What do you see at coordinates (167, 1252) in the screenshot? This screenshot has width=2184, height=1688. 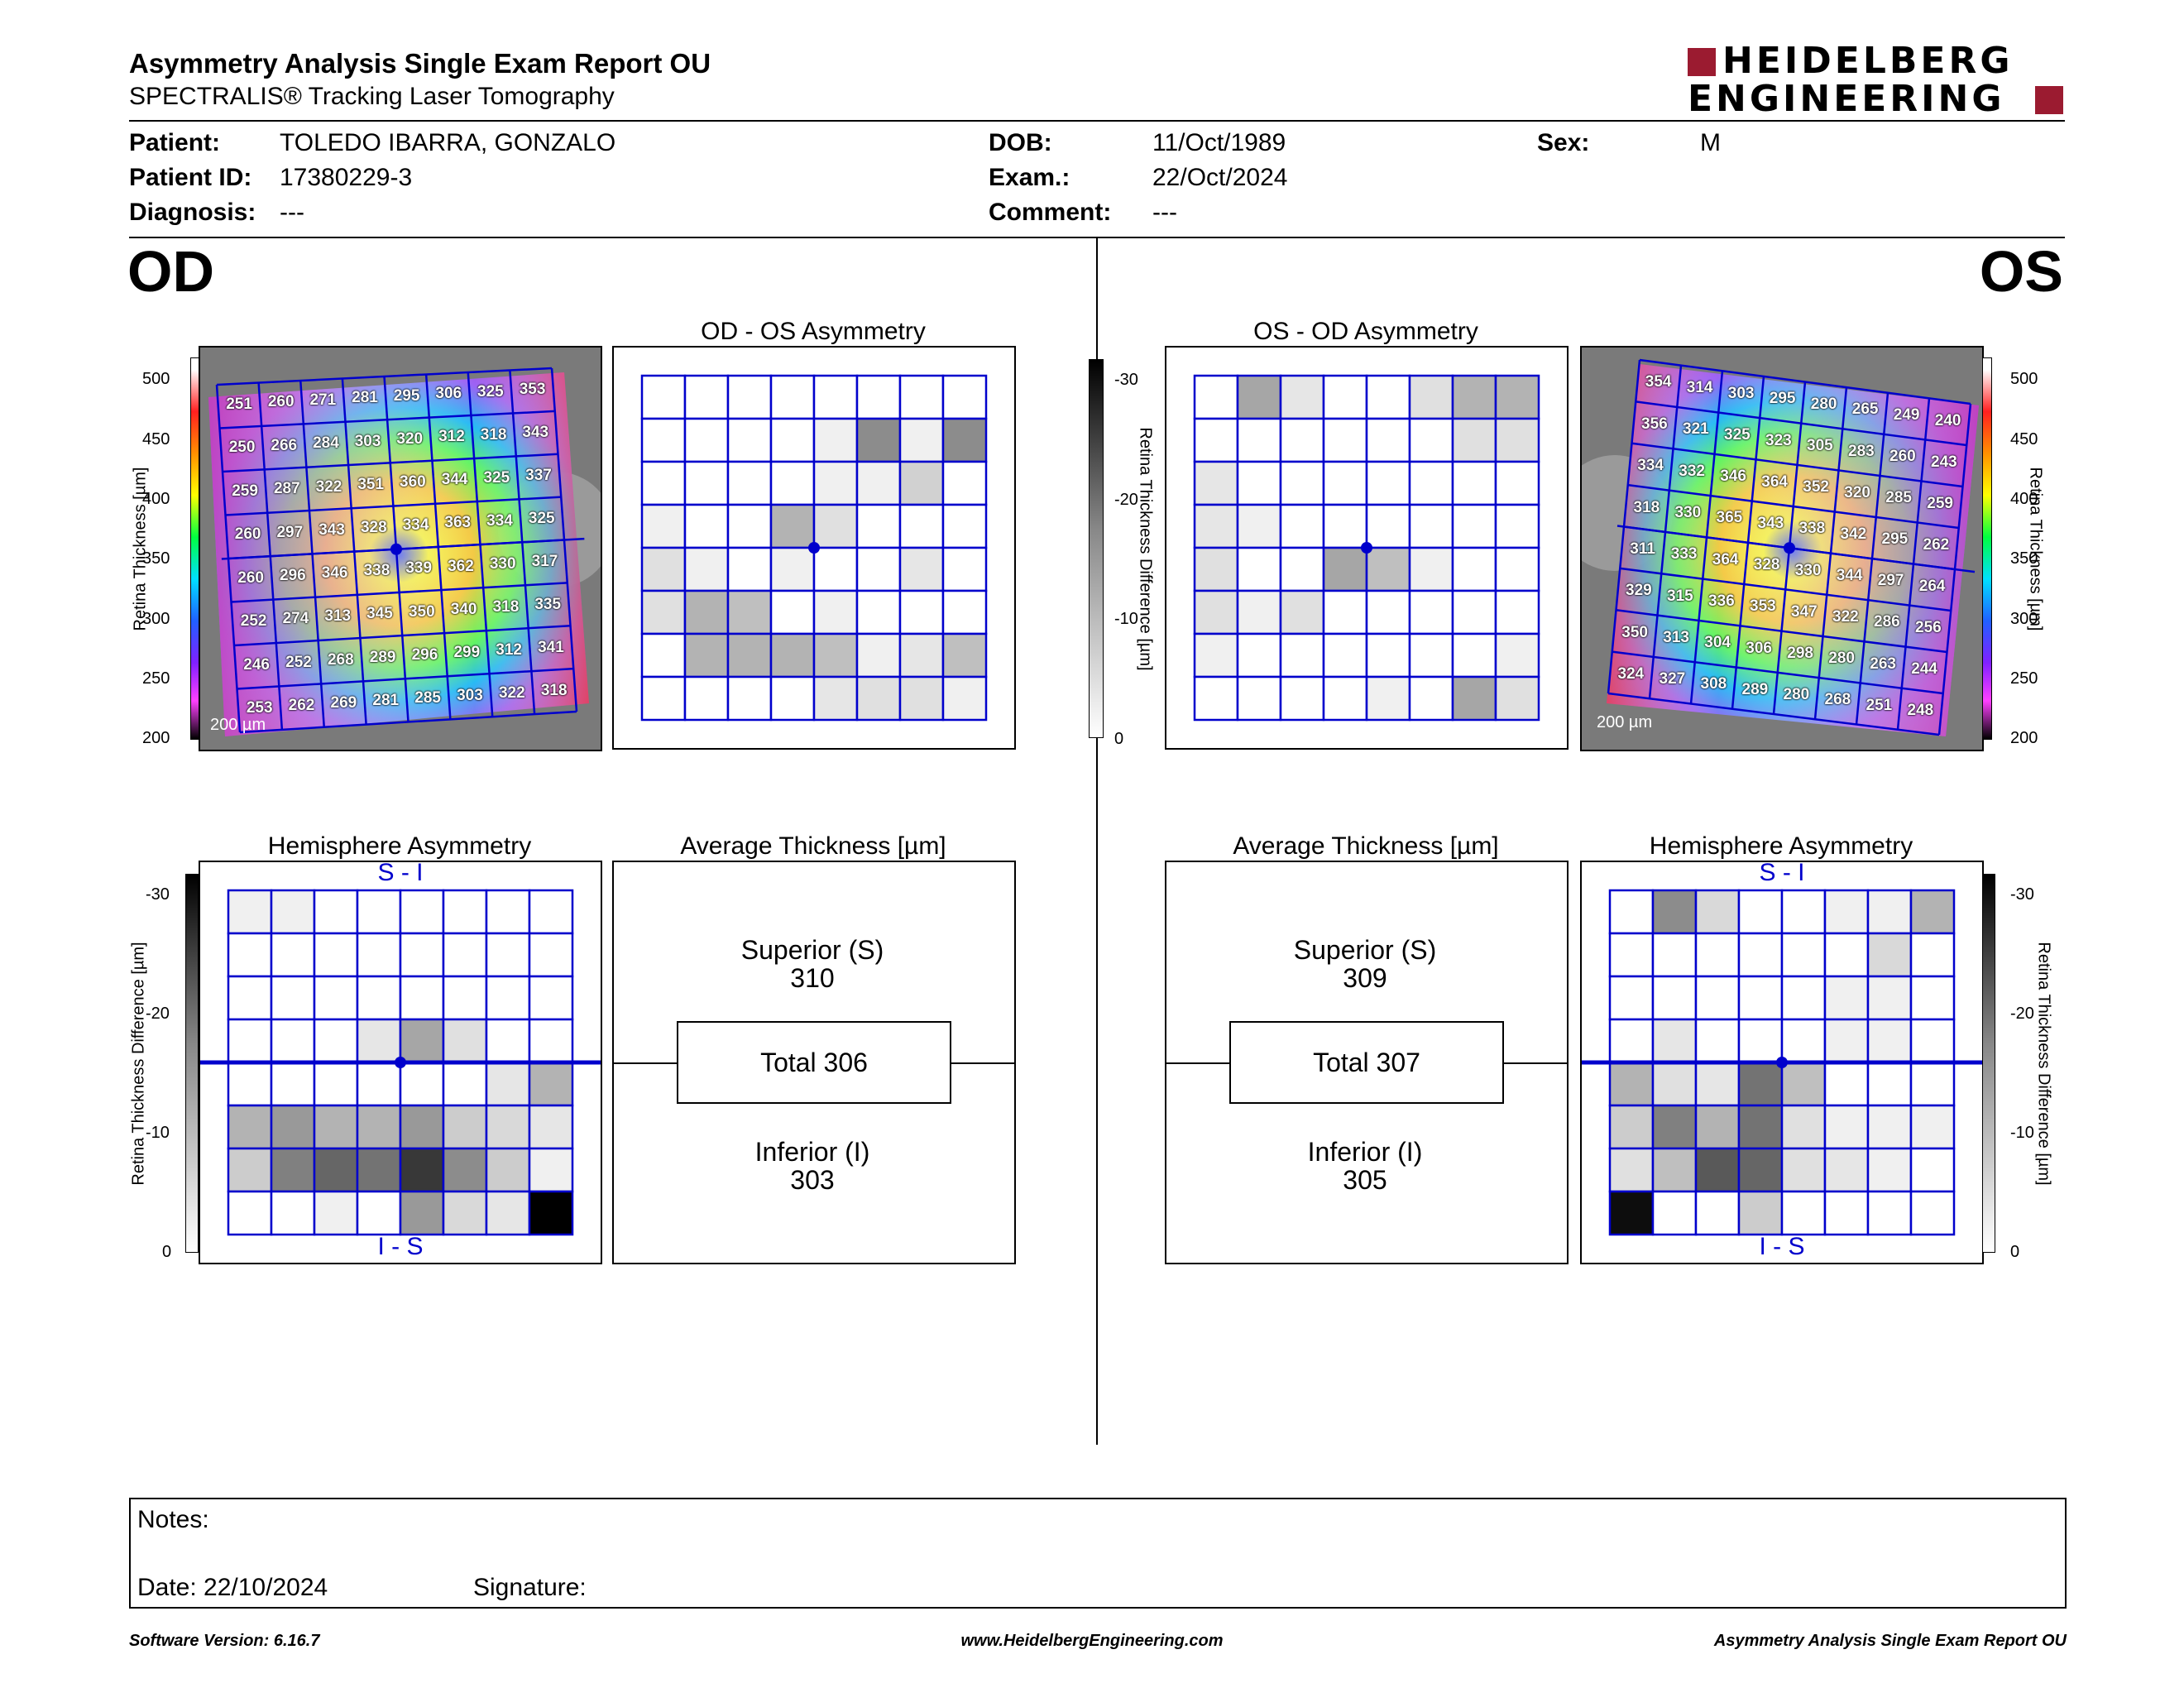 I see `od-hemi-cb-tick: 0` at bounding box center [167, 1252].